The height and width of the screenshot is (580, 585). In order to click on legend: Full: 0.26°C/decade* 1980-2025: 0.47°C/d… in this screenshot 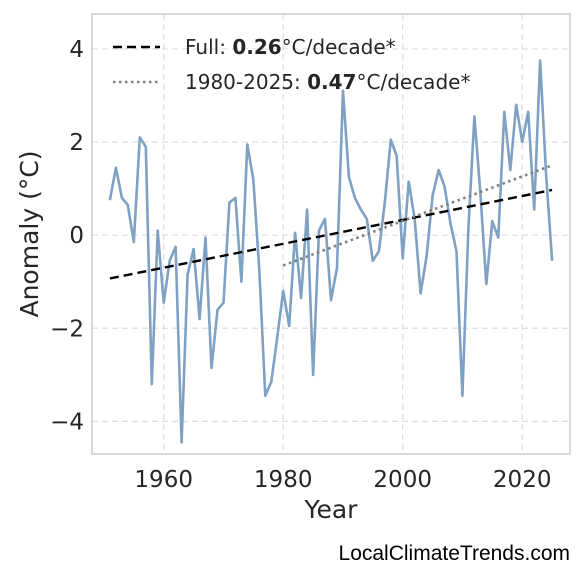, I will do `click(291, 64)`.